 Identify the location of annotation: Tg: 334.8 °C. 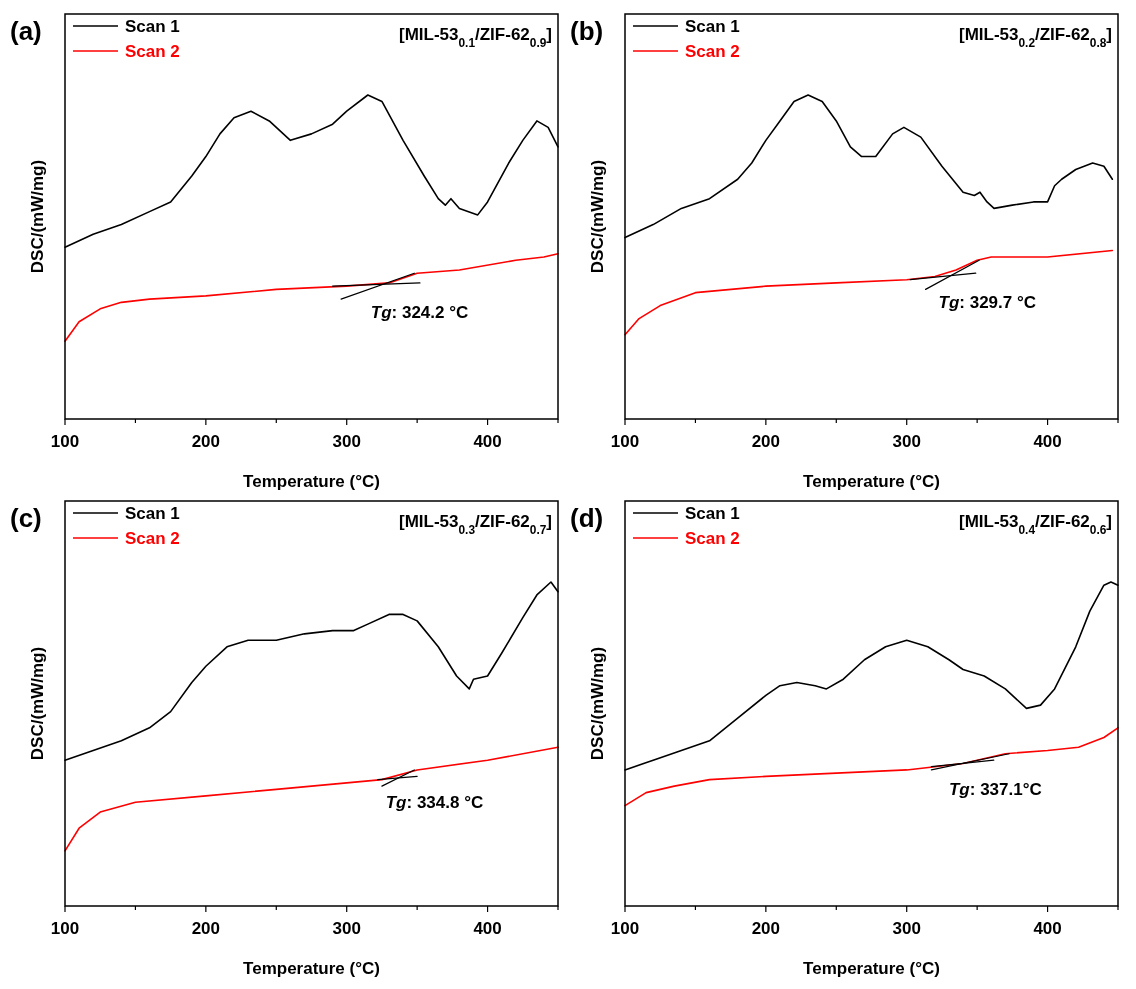
(434, 803).